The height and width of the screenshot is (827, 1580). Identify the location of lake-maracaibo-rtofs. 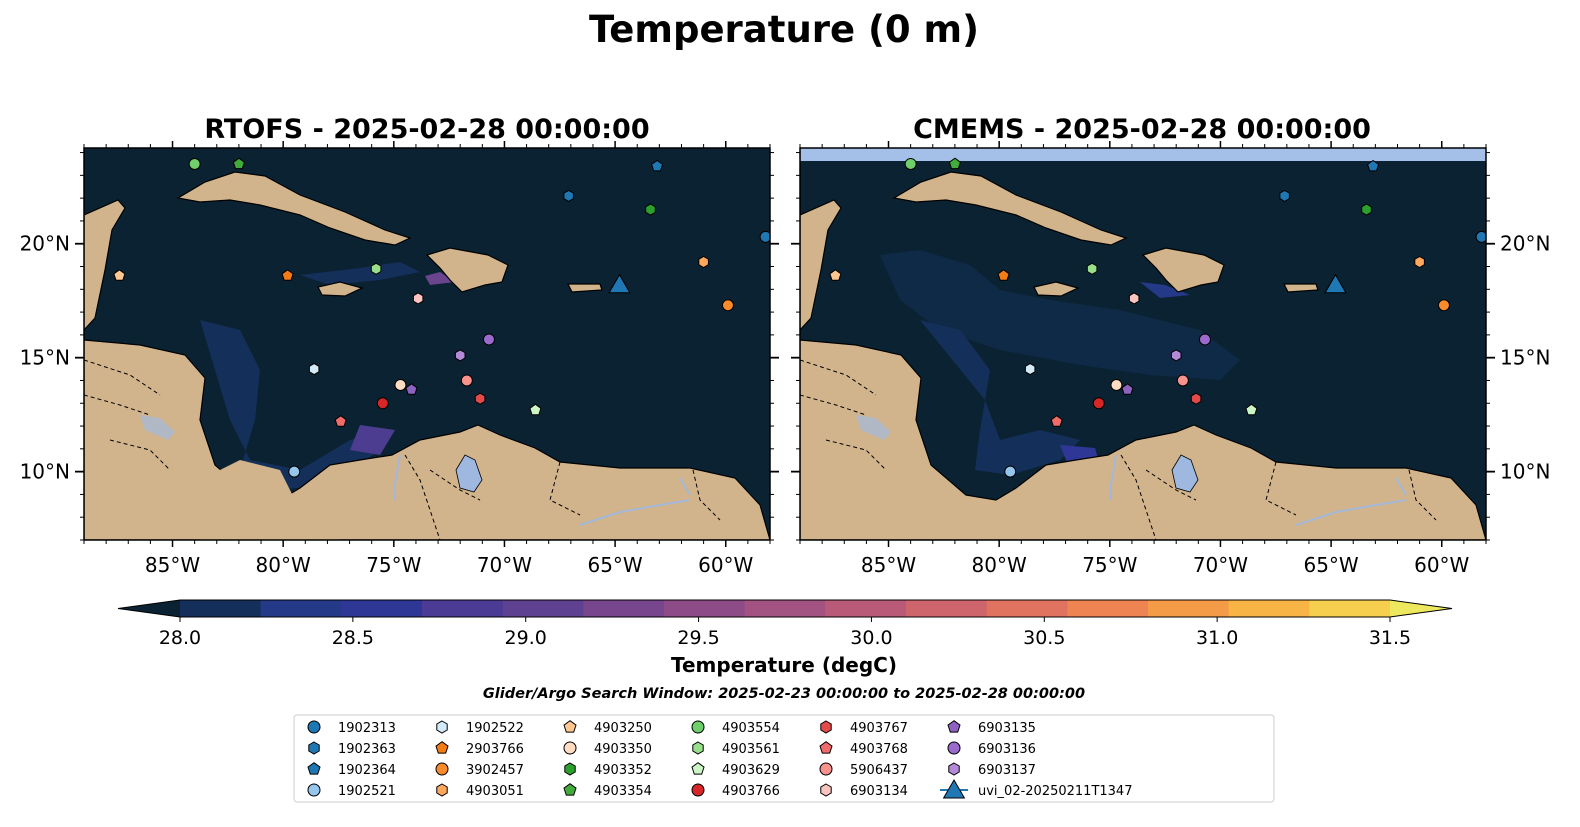
(469, 473).